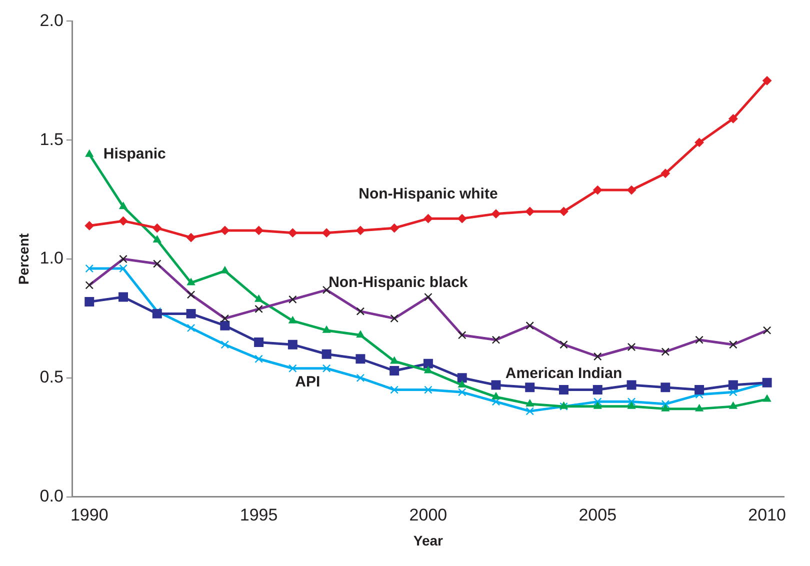  I want to click on x-tick-label: 1990, so click(89, 515).